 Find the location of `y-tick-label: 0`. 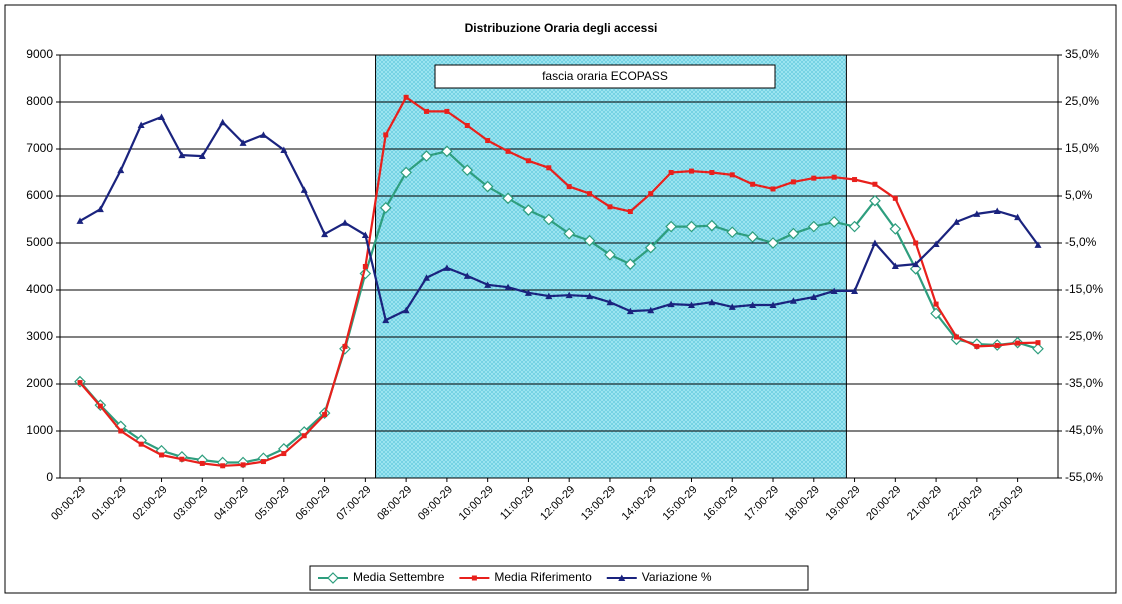

y-tick-label: 0 is located at coordinates (49, 477).